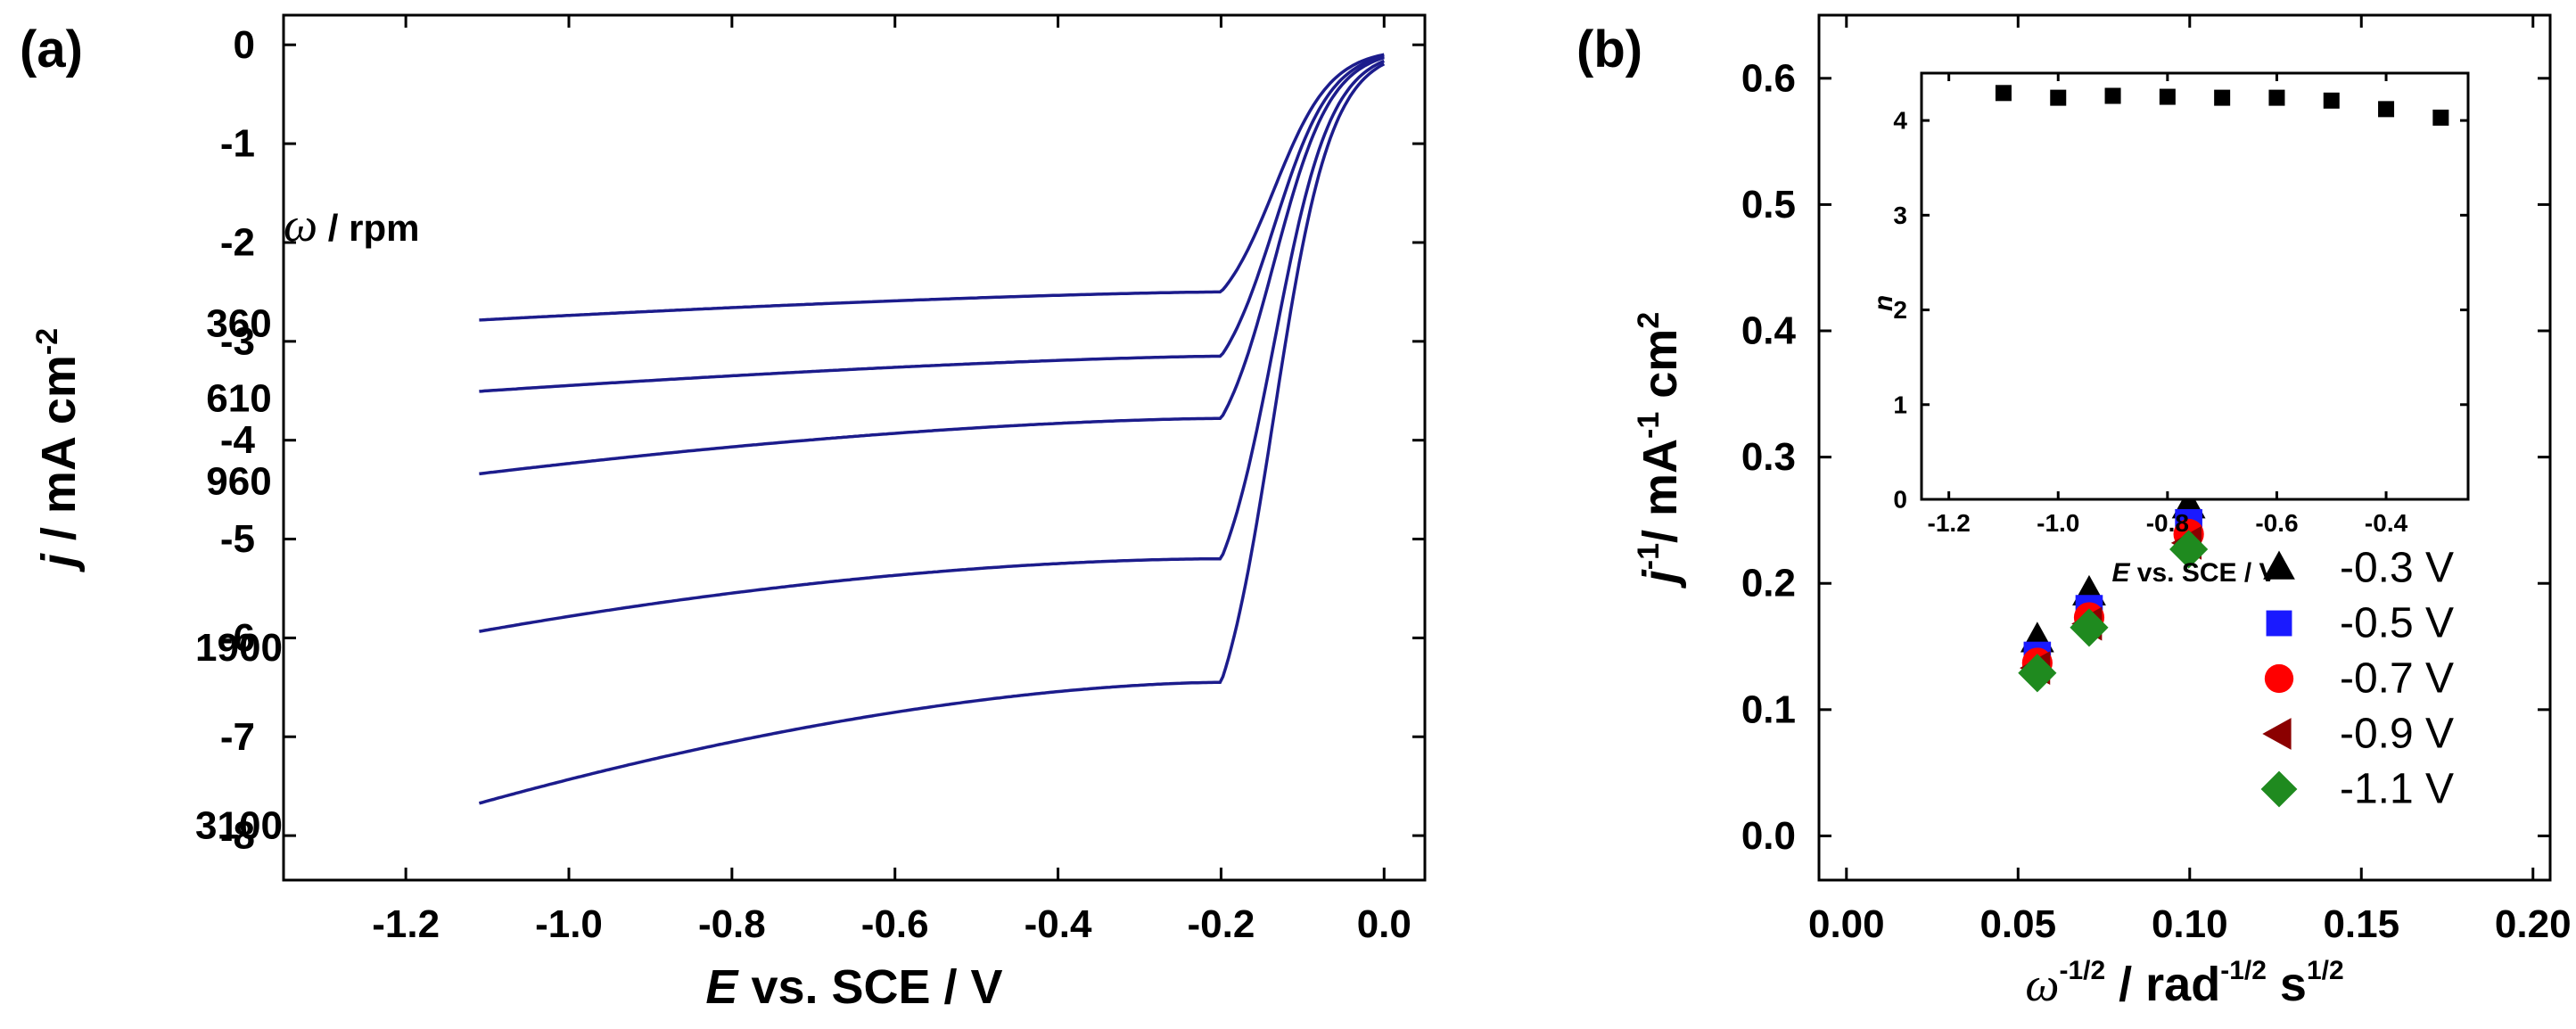 The height and width of the screenshot is (1029, 2576). Describe the element at coordinates (1768, 205) in the screenshot. I see `panel-b-y-tick-label: 0.5` at that location.